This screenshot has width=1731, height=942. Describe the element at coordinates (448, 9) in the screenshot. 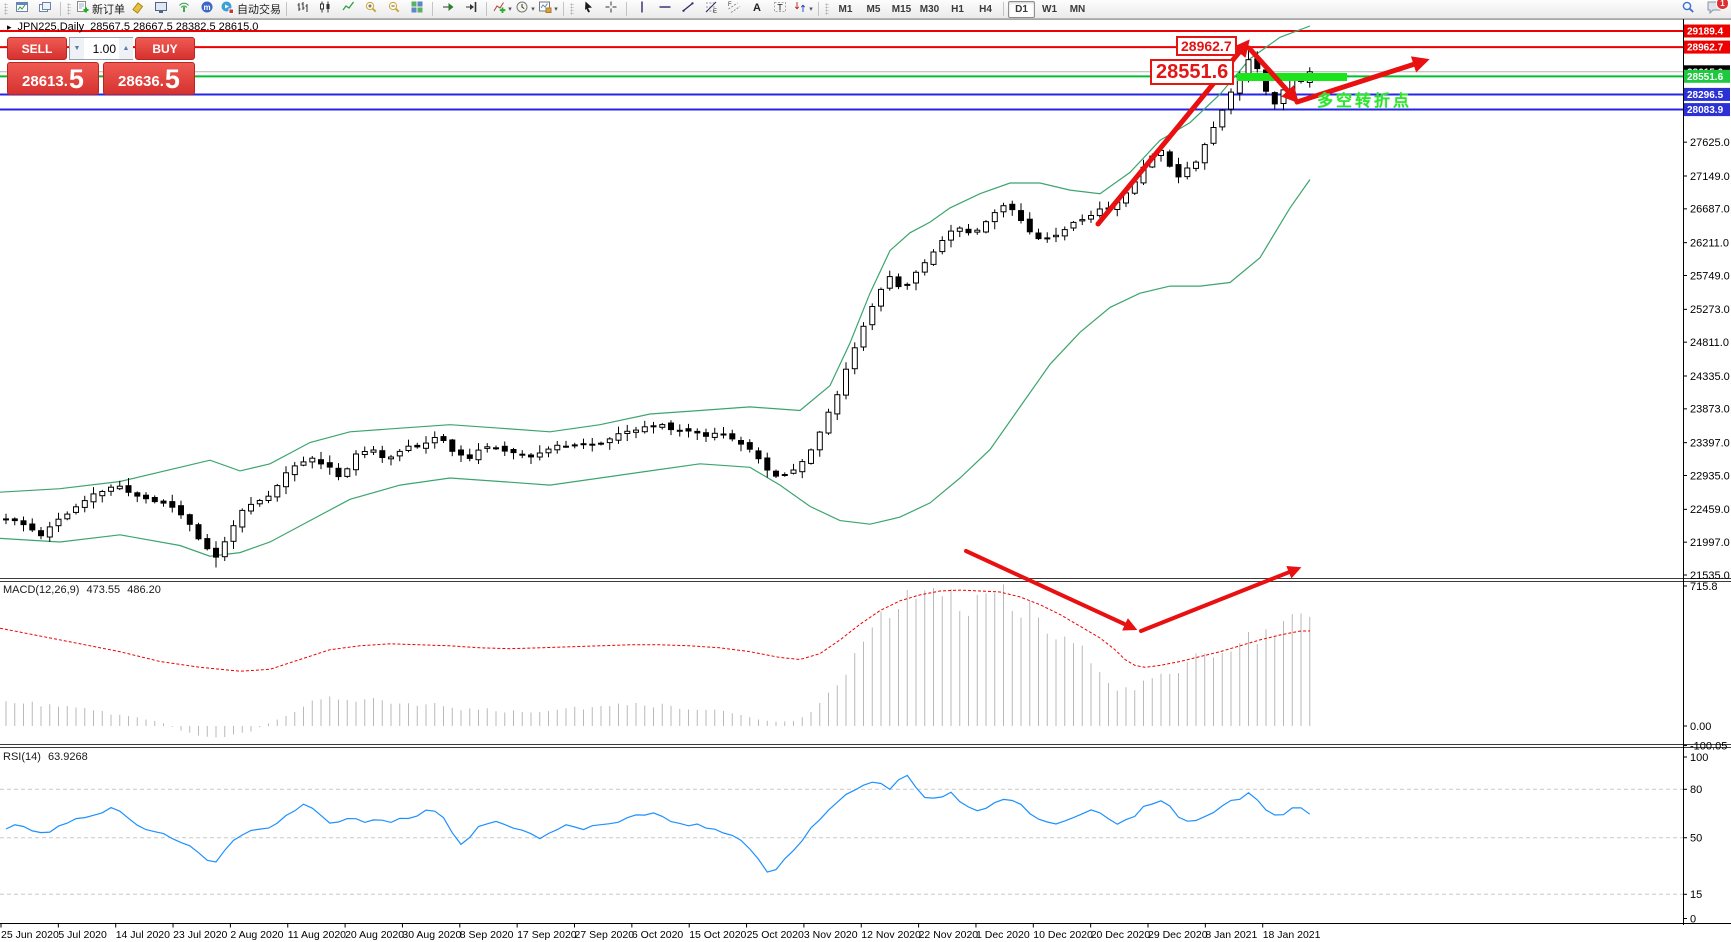

I see `auto-scroll-button` at that location.